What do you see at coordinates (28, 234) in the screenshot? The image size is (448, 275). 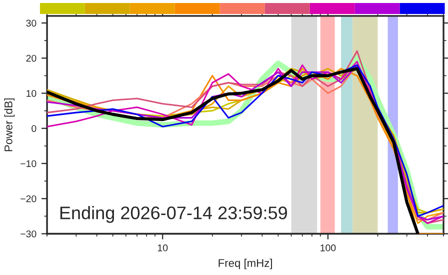 I see `y-tick-label: −30` at bounding box center [28, 234].